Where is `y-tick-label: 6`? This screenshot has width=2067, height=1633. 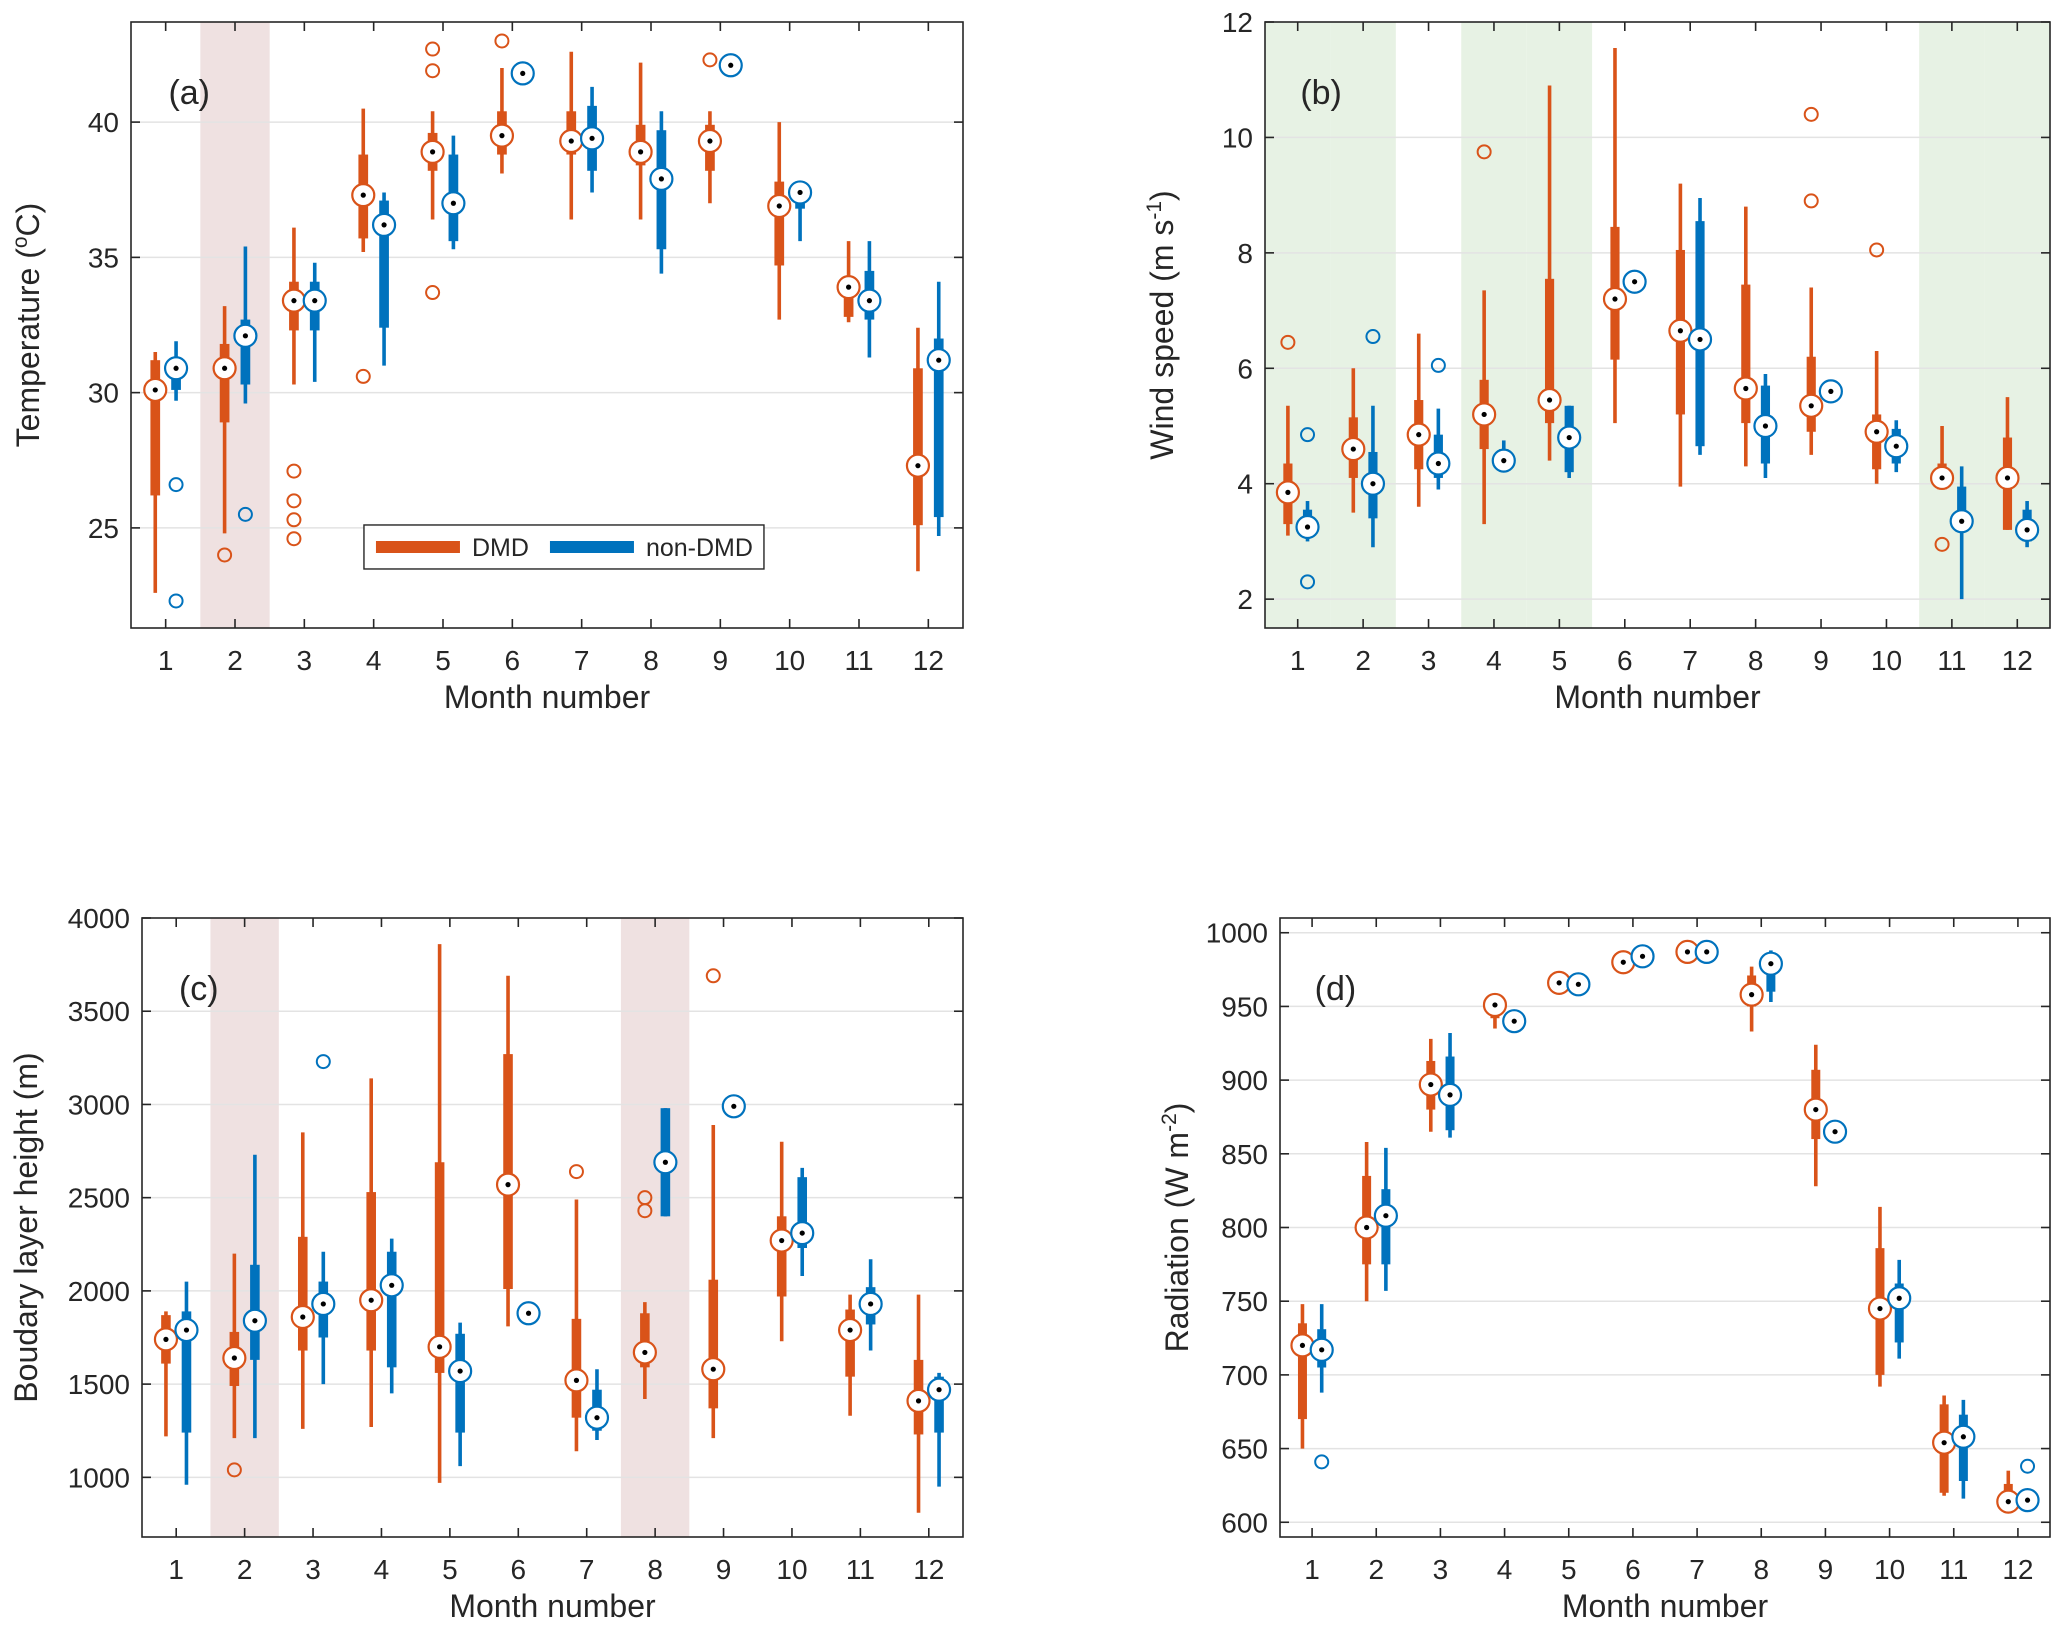 y-tick-label: 6 is located at coordinates (1245, 368).